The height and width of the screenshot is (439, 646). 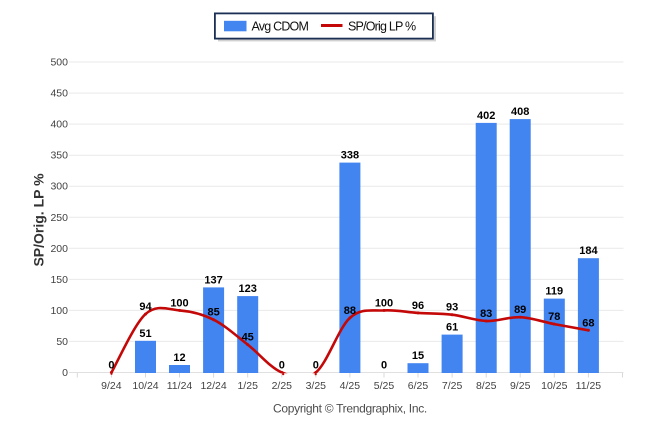 What do you see at coordinates (282, 386) in the screenshot?
I see `svg-text: 2/25` at bounding box center [282, 386].